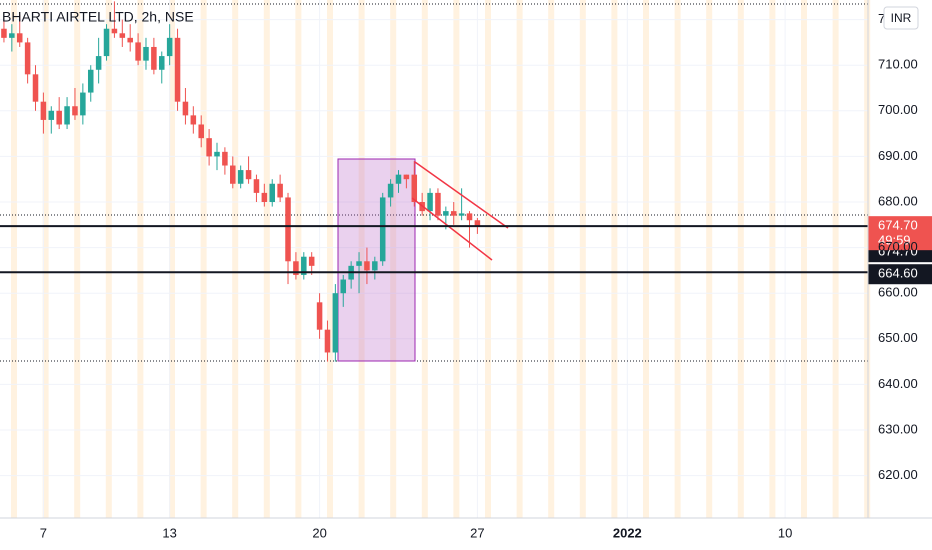  What do you see at coordinates (477, 532) in the screenshot?
I see `x-tick-label: 27` at bounding box center [477, 532].